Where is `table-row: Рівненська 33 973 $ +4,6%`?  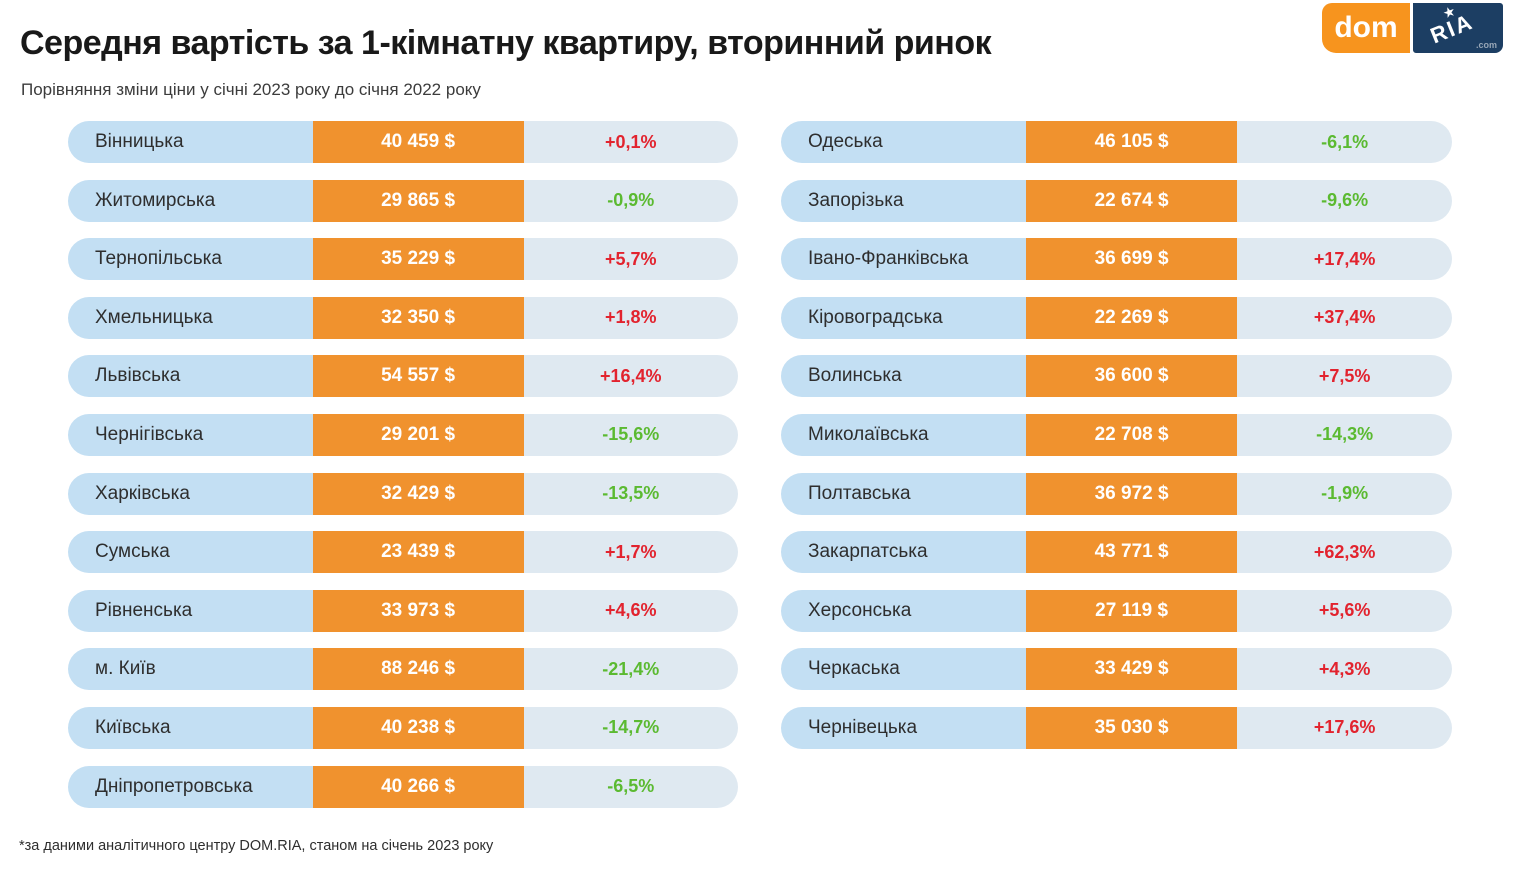 table-row: Рівненська 33 973 $ +4,6% is located at coordinates (403, 610).